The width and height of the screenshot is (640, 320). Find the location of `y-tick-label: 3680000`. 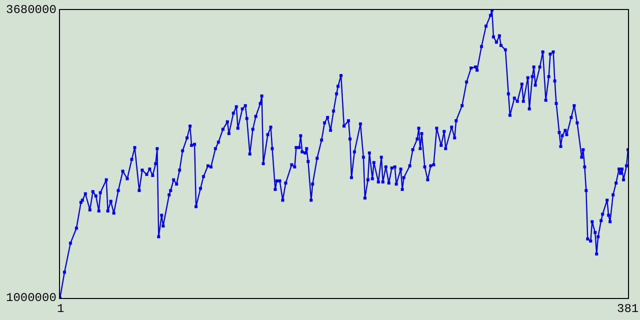

y-tick-label: 3680000 is located at coordinates (31, 10).